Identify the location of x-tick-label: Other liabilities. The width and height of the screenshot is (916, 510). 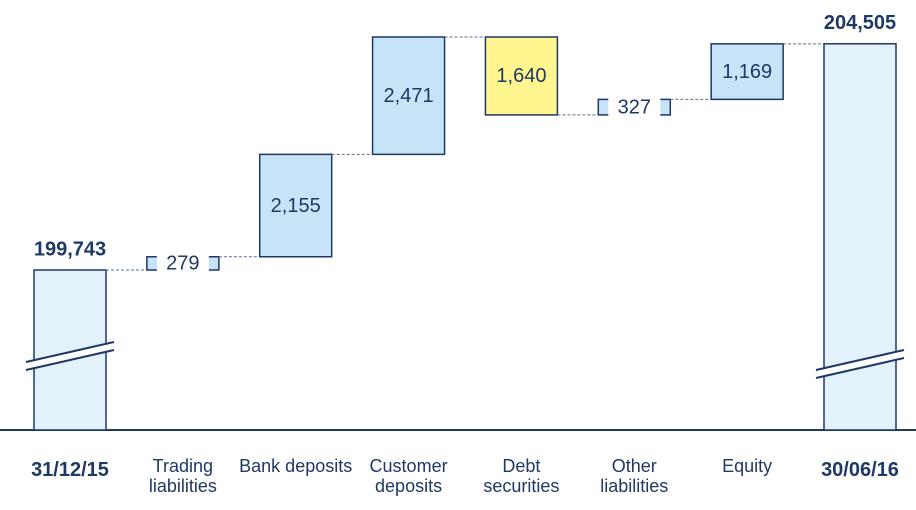
(634, 476).